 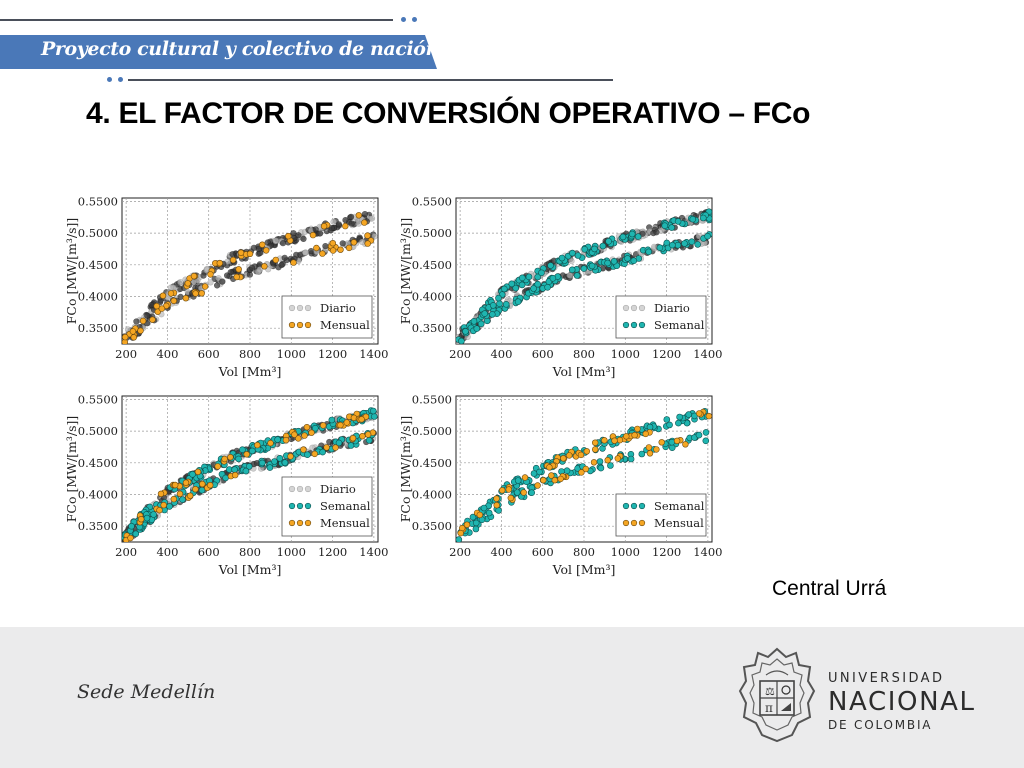 What do you see at coordinates (584, 569) in the screenshot?
I see `x-axis-label: Vol [Mm³]` at bounding box center [584, 569].